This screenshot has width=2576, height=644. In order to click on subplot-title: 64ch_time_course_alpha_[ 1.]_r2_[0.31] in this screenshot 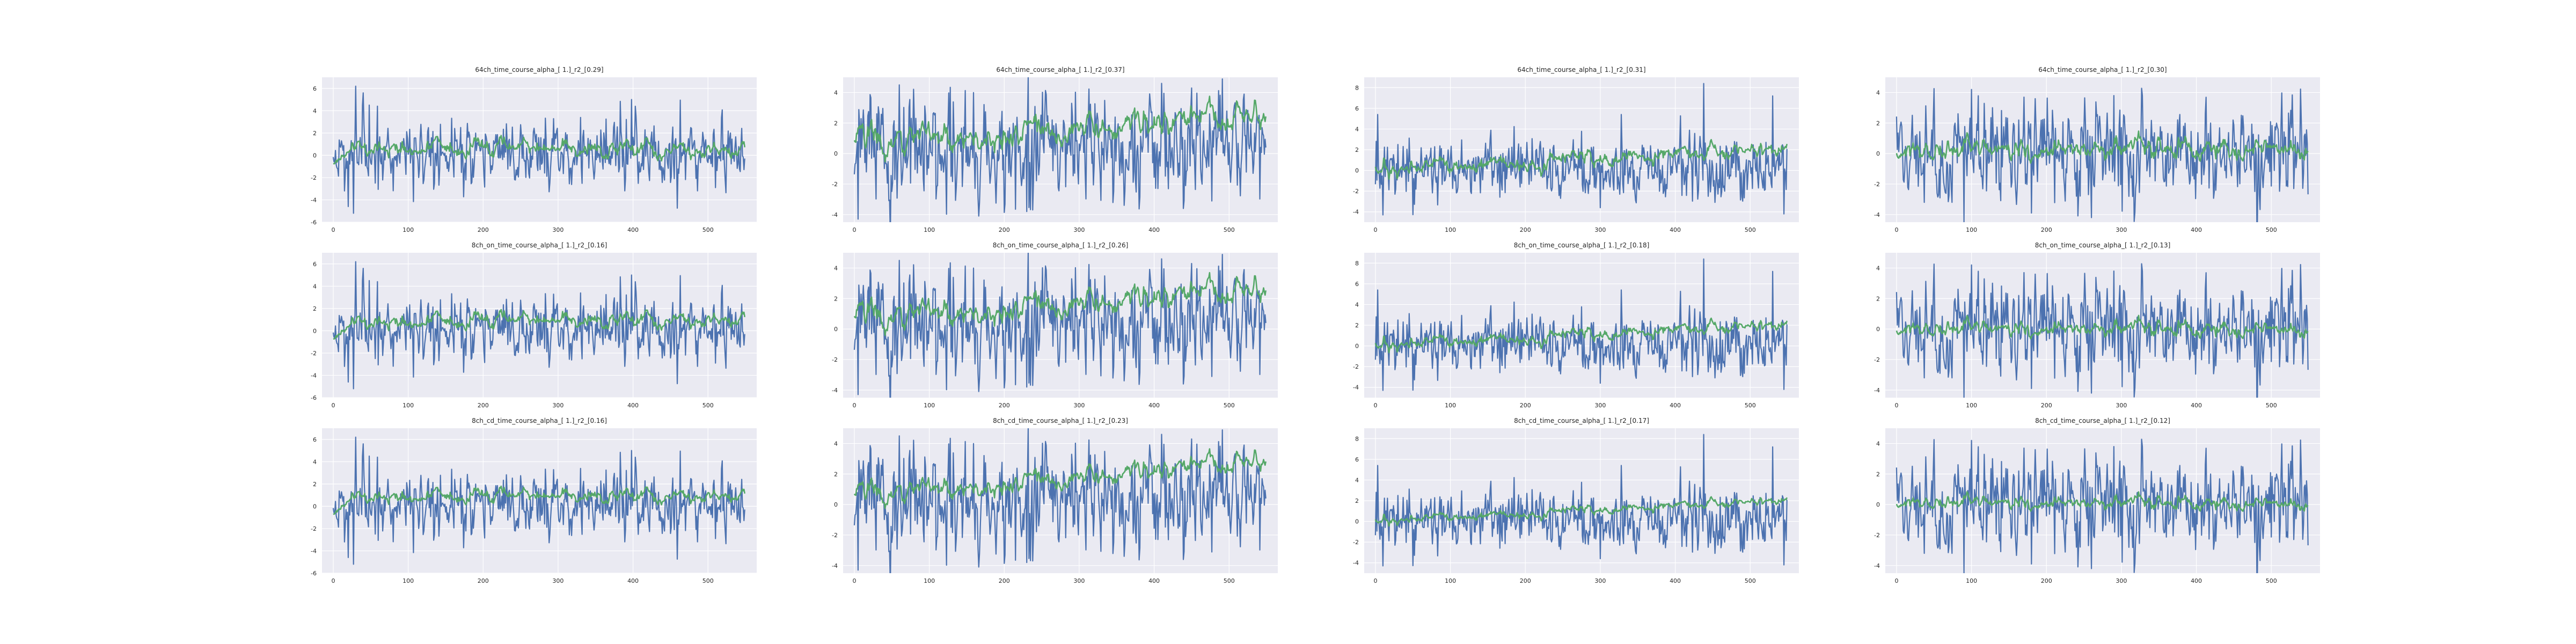, I will do `click(1581, 70)`.